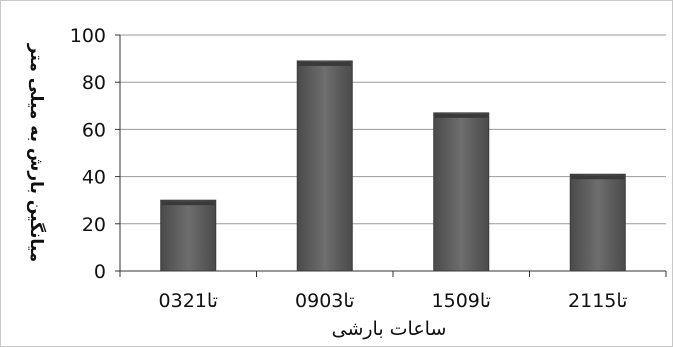 Image resolution: width=673 pixels, height=347 pixels. What do you see at coordinates (100, 272) in the screenshot?
I see `y-tick-label: 0` at bounding box center [100, 272].